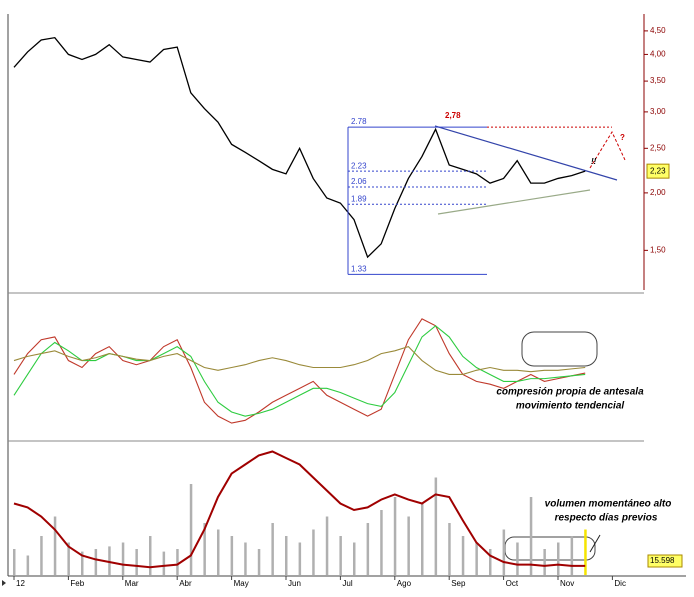 The width and height of the screenshot is (694, 597). What do you see at coordinates (512, 583) in the screenshot?
I see `x-tick-label: Oct` at bounding box center [512, 583].